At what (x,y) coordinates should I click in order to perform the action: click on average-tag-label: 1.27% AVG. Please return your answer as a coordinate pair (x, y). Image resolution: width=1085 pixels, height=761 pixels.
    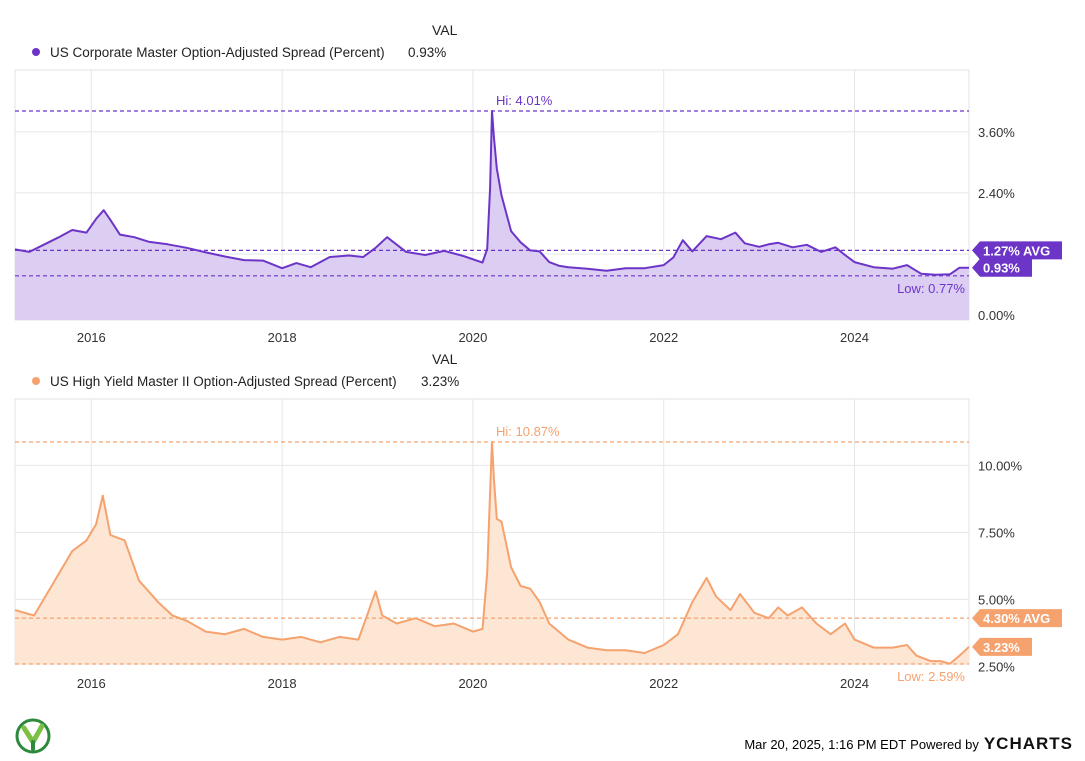
    Looking at the image, I should click on (1016, 250).